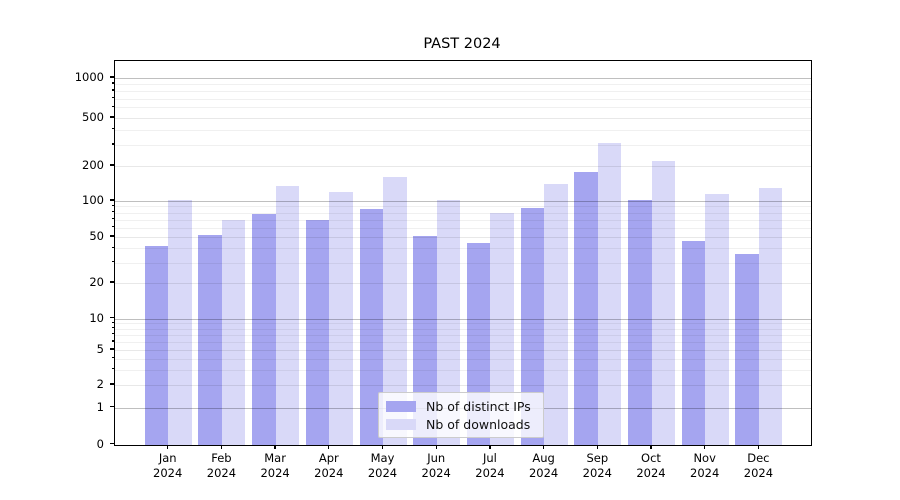 This screenshot has width=900, height=500. What do you see at coordinates (96, 282) in the screenshot?
I see `y-tick-label: 20` at bounding box center [96, 282].